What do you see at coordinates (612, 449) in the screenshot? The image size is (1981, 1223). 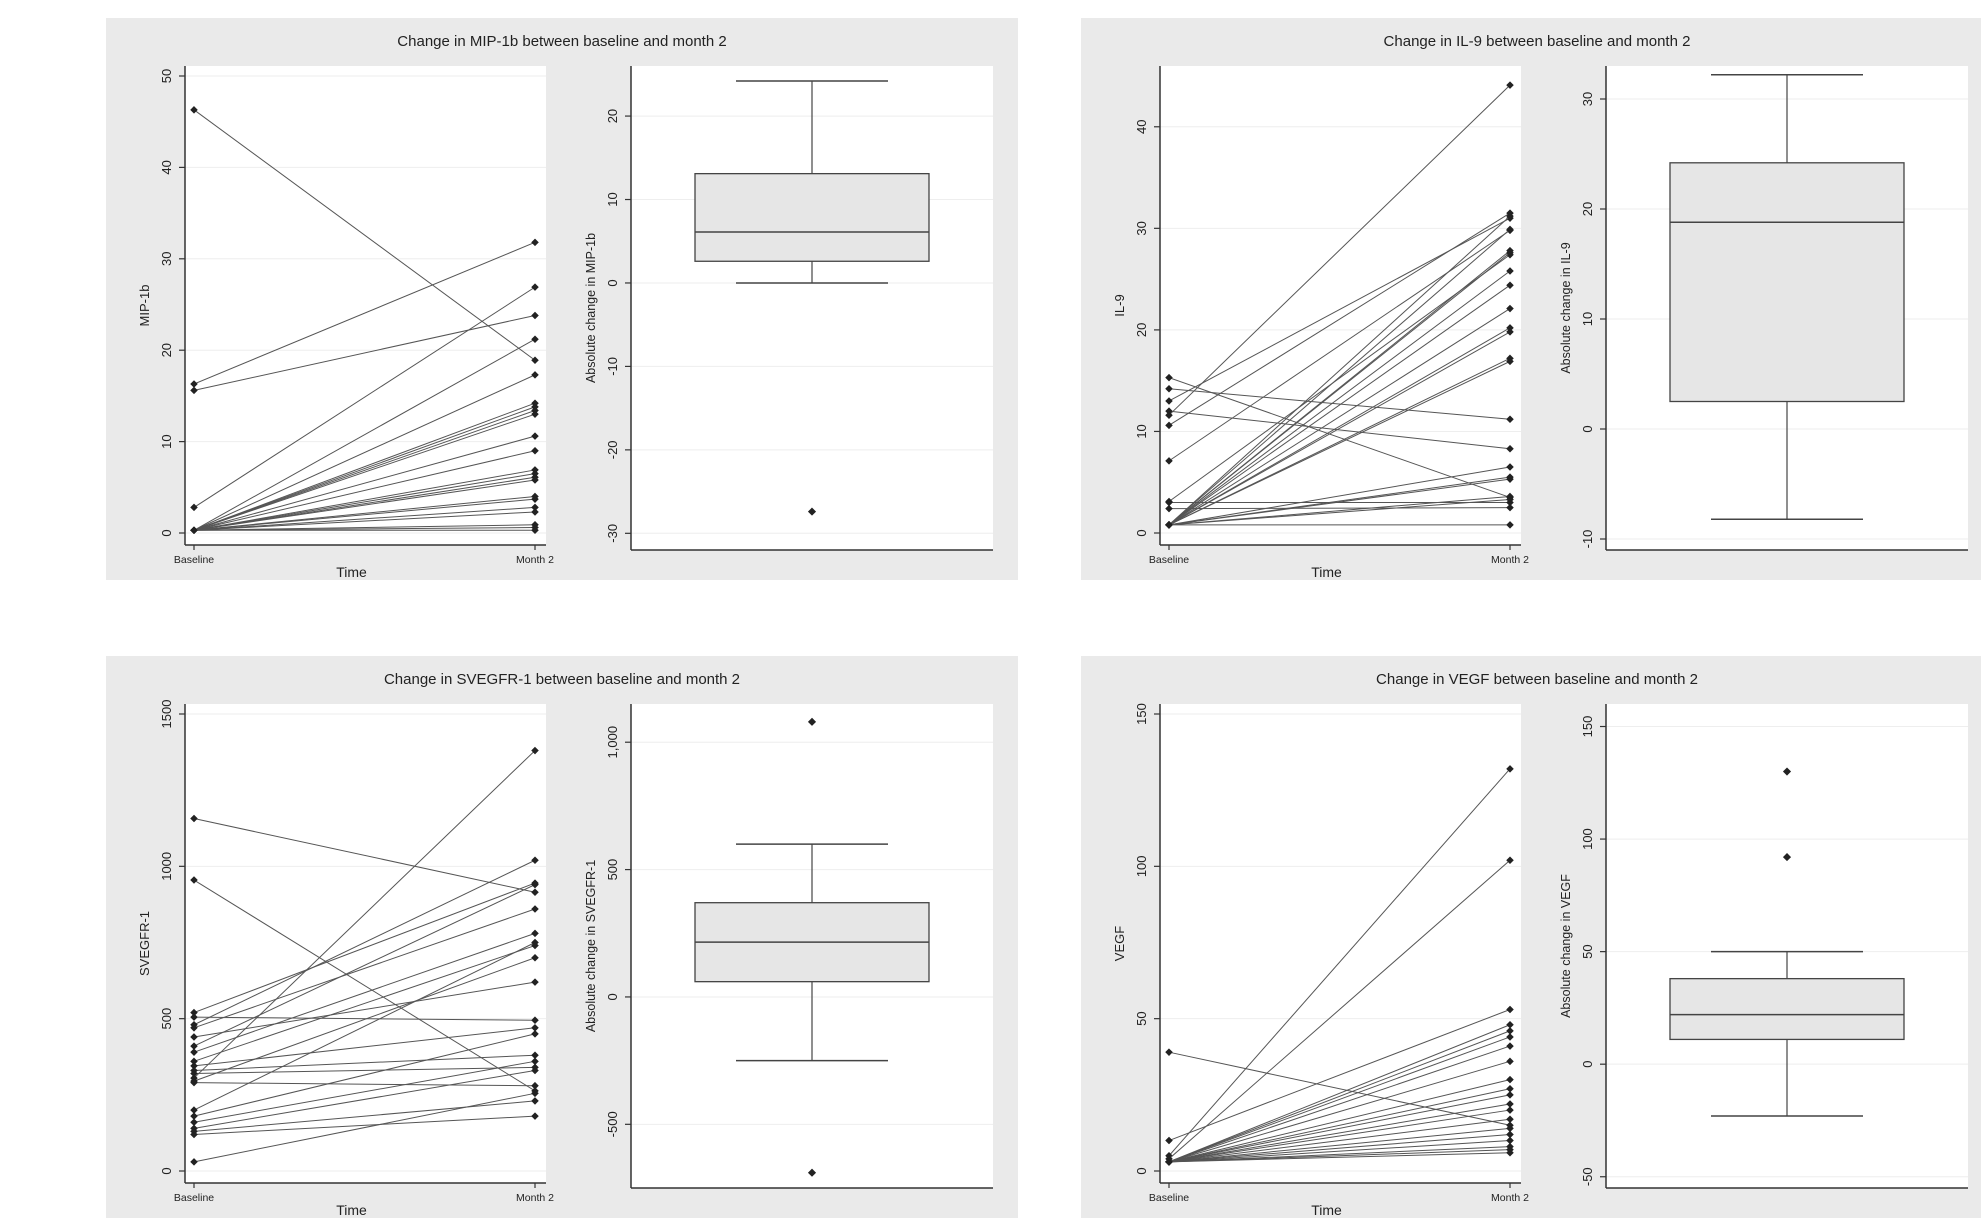 I see `box-ytick-label: -20` at bounding box center [612, 449].